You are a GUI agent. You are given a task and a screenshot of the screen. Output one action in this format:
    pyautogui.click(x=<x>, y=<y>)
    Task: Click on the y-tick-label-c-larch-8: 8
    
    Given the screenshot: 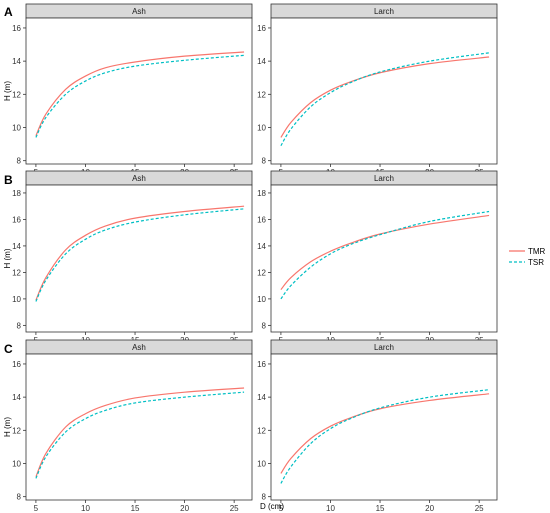 What is the action you would take?
    pyautogui.click(x=264, y=497)
    